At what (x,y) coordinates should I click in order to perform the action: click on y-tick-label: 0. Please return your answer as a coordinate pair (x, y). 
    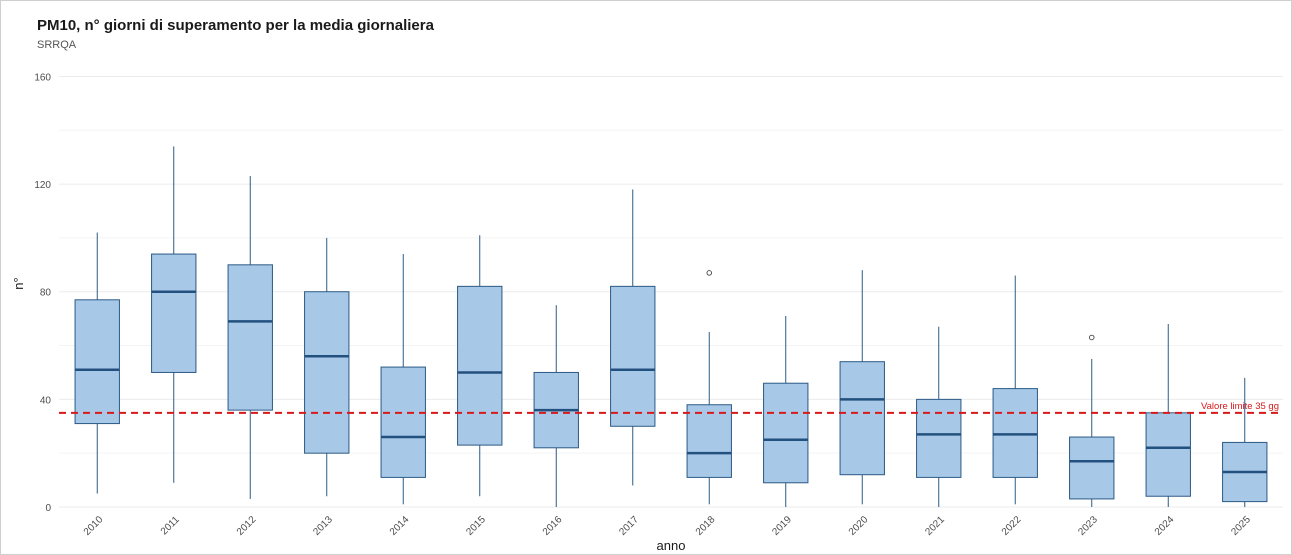
    Looking at the image, I should click on (48, 508).